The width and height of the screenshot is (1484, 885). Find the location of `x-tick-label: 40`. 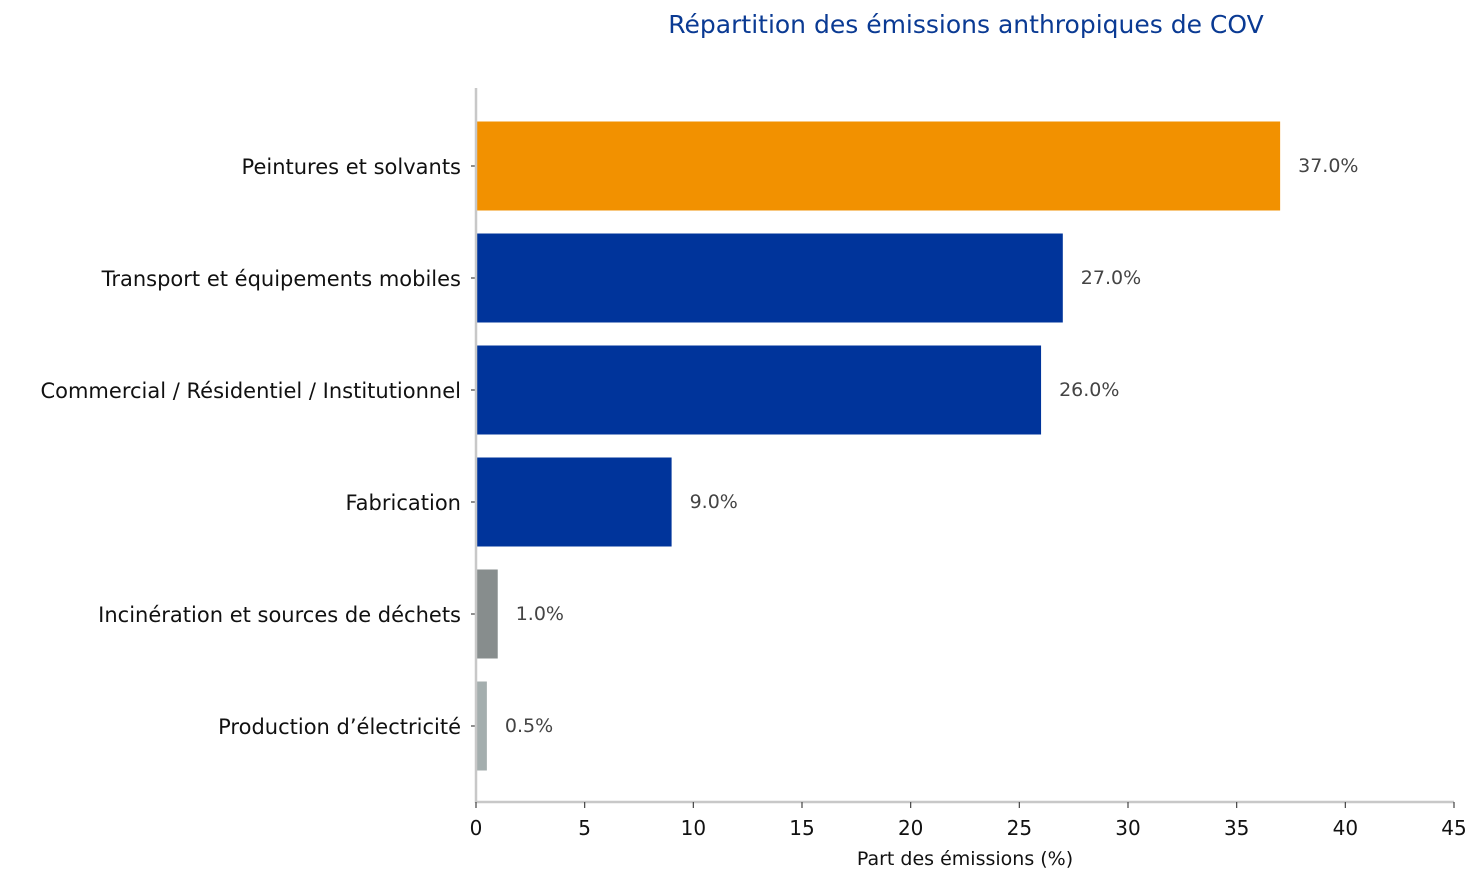

x-tick-label: 40 is located at coordinates (1345, 828).